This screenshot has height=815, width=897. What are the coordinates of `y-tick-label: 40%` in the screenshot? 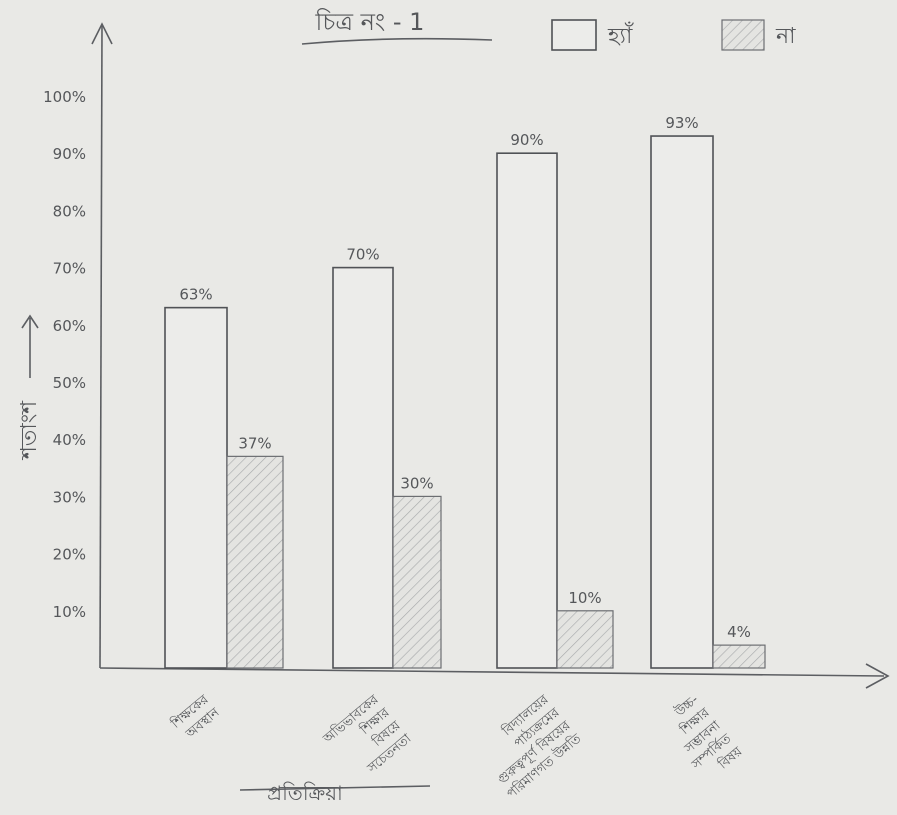 It's located at (69, 440).